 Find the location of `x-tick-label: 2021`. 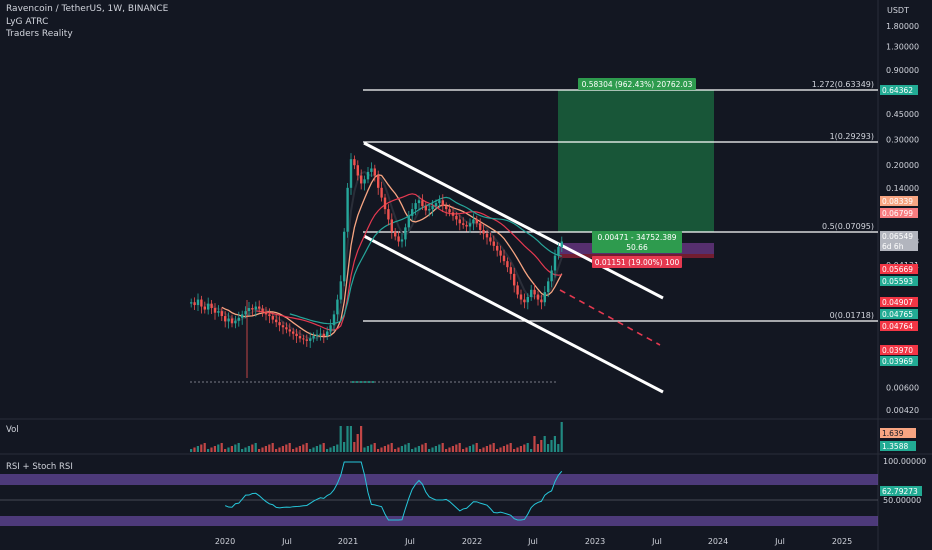

x-tick-label: 2021 is located at coordinates (348, 541).